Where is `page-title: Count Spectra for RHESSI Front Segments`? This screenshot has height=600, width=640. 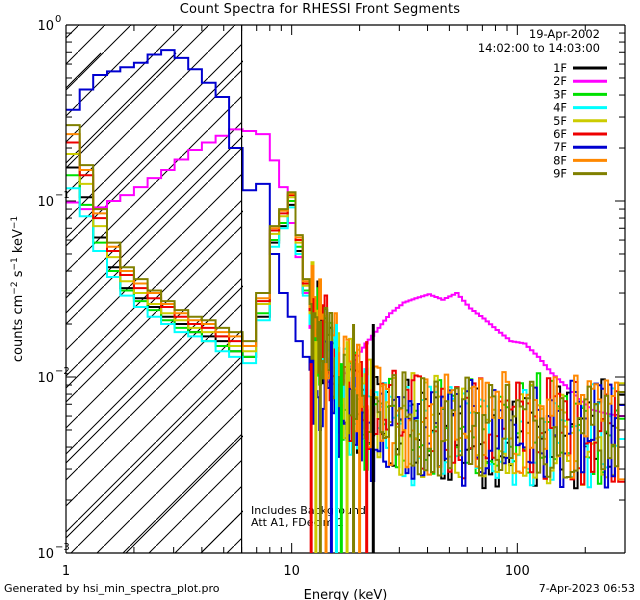 page-title: Count Spectra for RHESSI Front Segments is located at coordinates (320, 9).